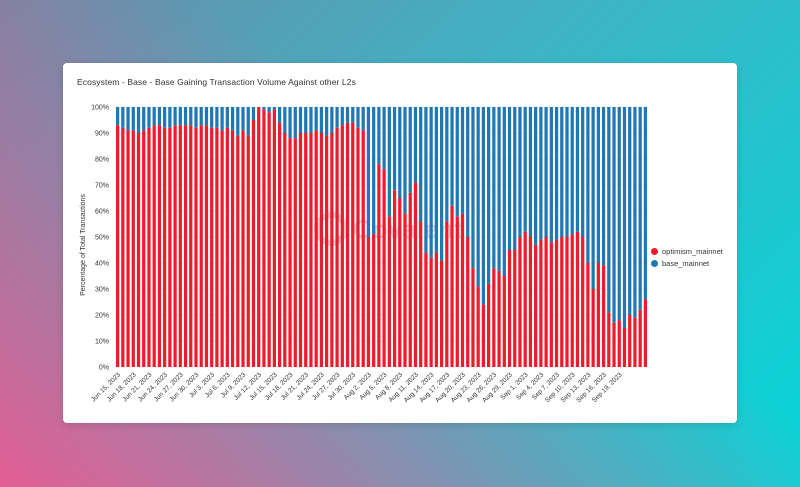 Image resolution: width=800 pixels, height=487 pixels. I want to click on legend-item-base: base_mainnet, so click(687, 263).